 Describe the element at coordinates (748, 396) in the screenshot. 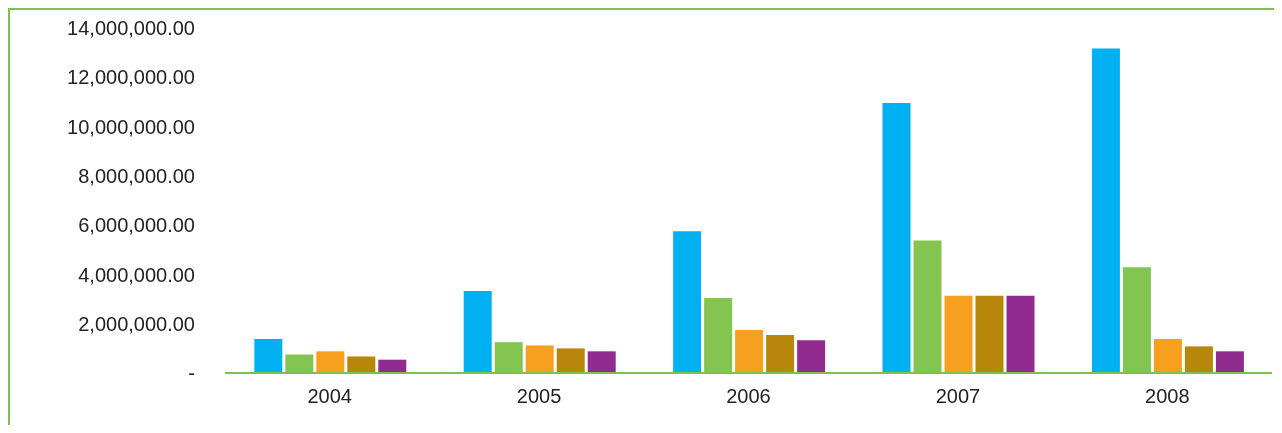

I see `x-tick-label: 2006` at that location.